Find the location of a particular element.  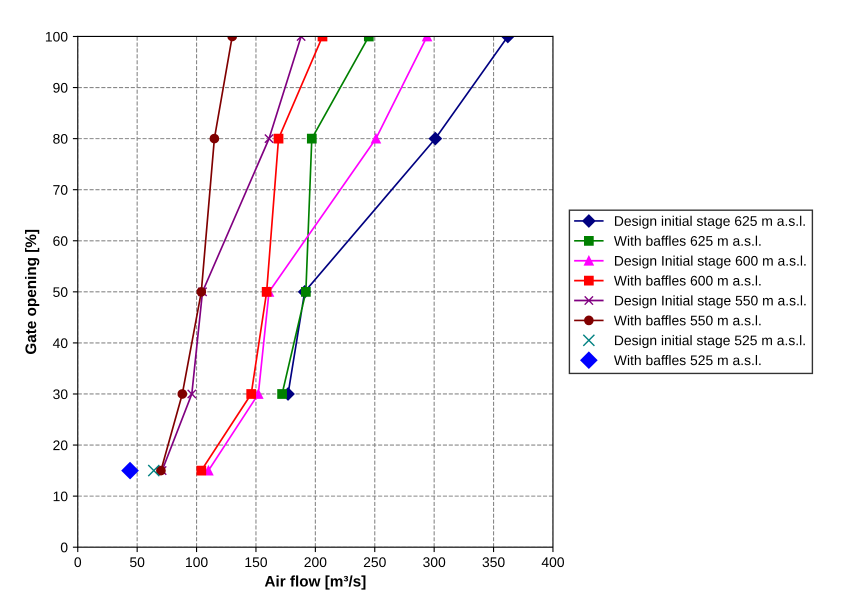

y-tick-label: 20 is located at coordinates (60, 445).